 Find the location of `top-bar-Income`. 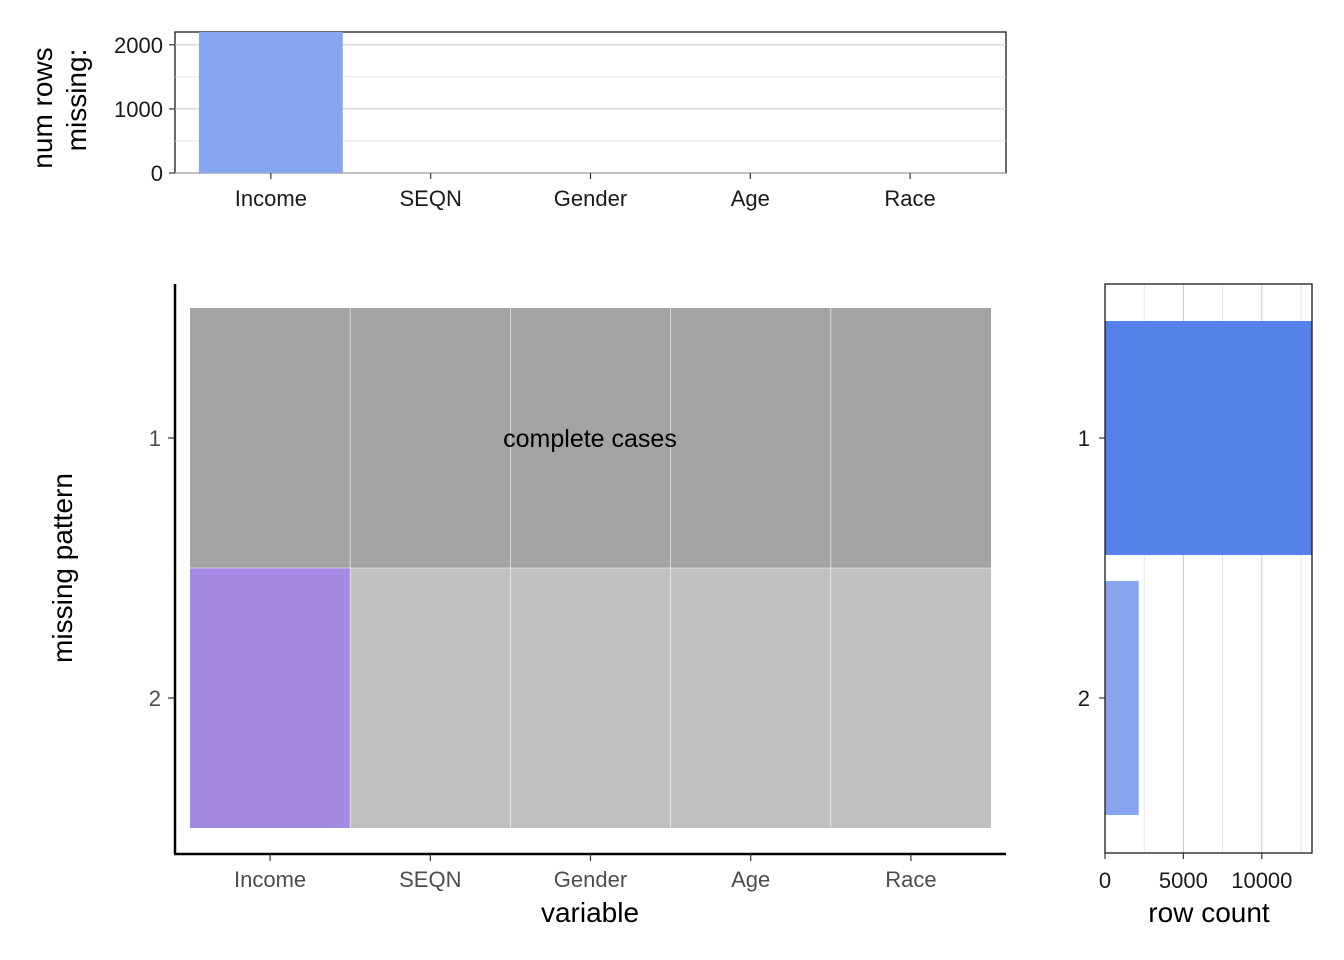

top-bar-Income is located at coordinates (270, 102).